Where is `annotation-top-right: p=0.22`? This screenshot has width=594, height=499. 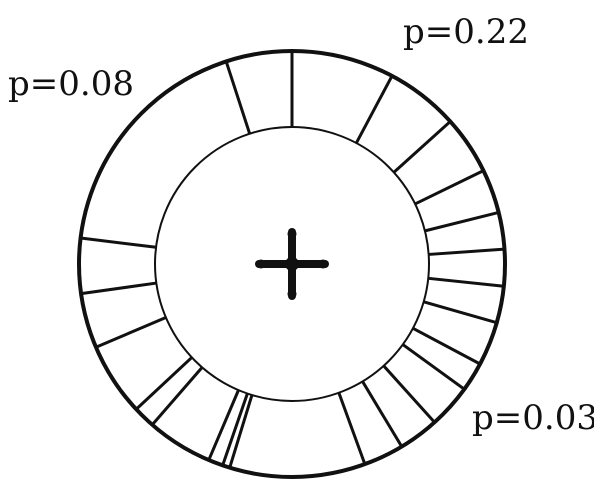 annotation-top-right: p=0.22 is located at coordinates (466, 32).